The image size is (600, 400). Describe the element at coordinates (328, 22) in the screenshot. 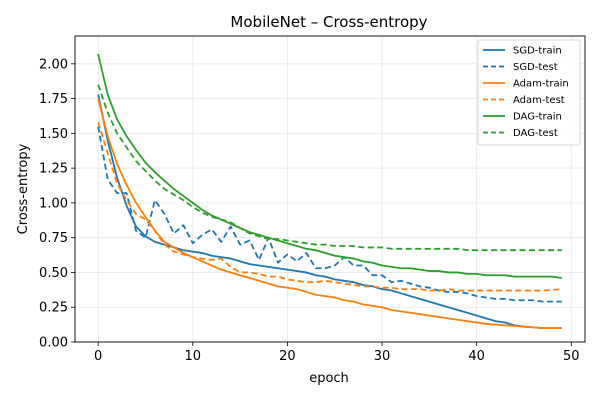

I see `chart-title: MobileNet – Cross-entropy` at that location.